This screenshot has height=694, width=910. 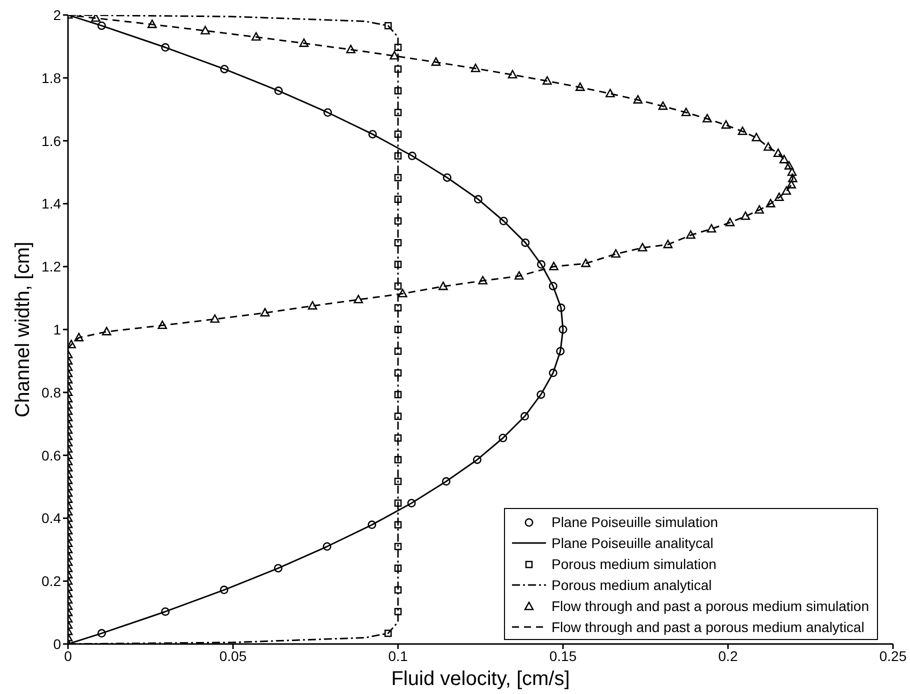 What do you see at coordinates (893, 656) in the screenshot?
I see `x-tick-label: 0.25` at bounding box center [893, 656].